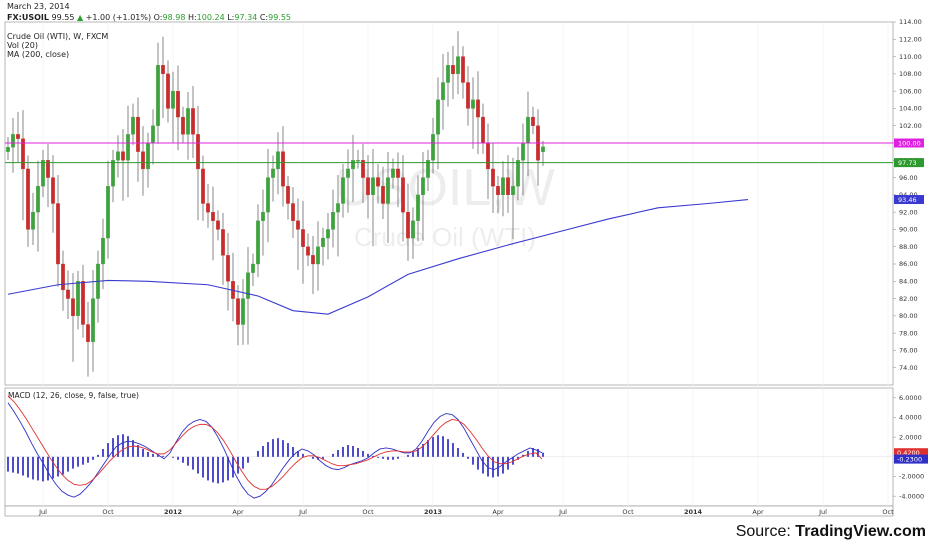 Image resolution: width=932 pixels, height=550 pixels. I want to click on price-axis-label: 80.00, so click(908, 316).